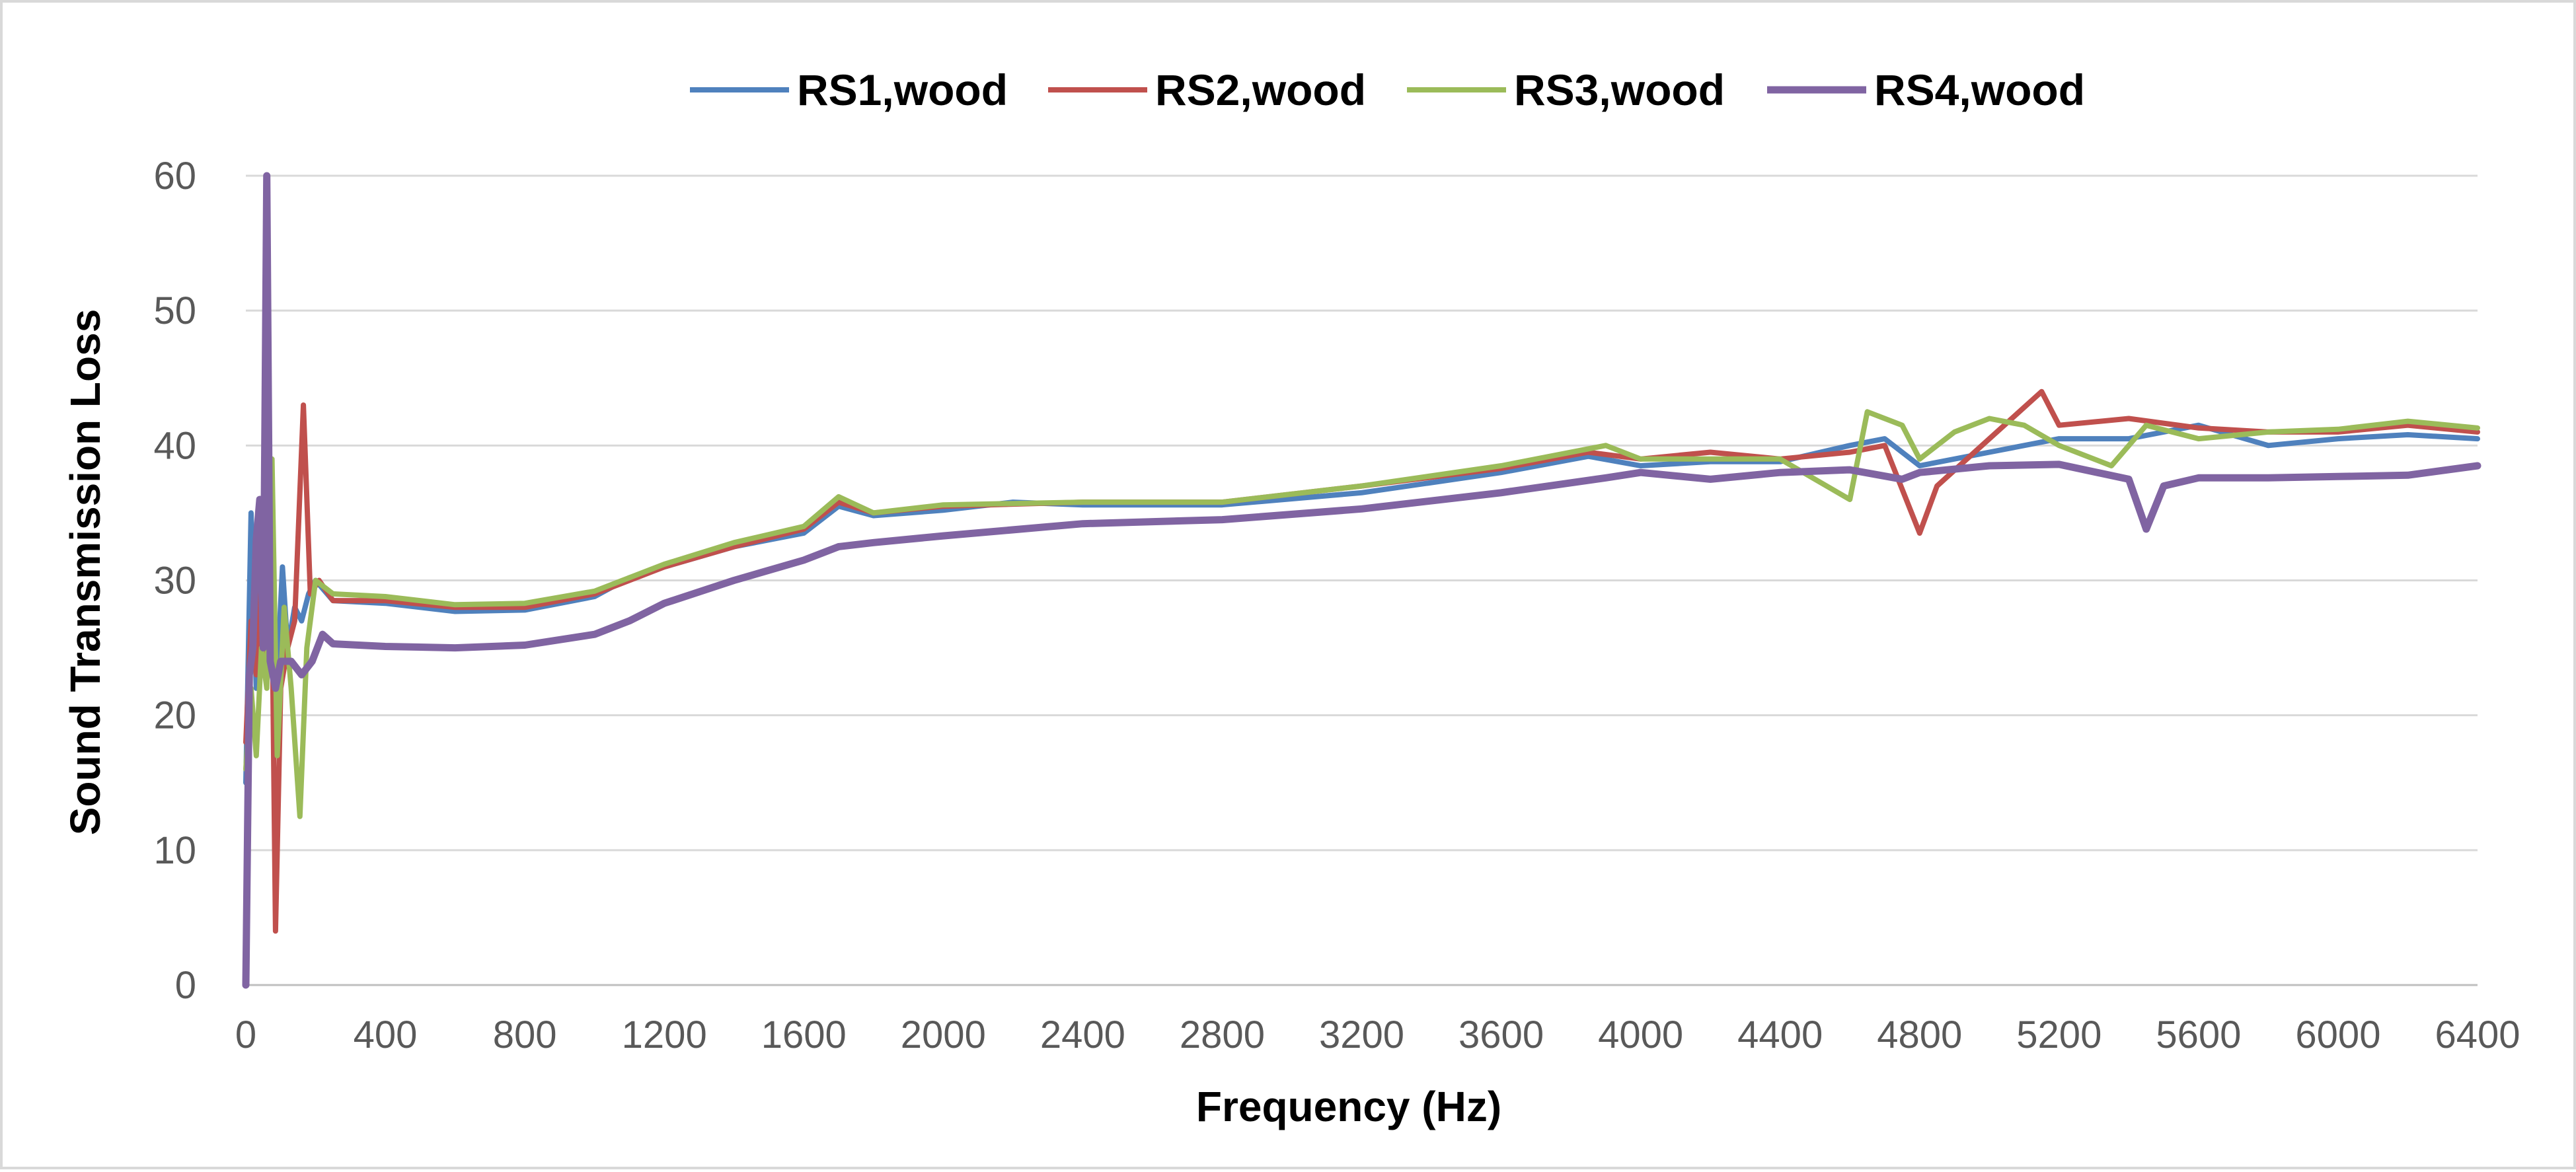 The height and width of the screenshot is (1172, 2576). Describe the element at coordinates (1619, 89) in the screenshot. I see `legend-label-3: RS3,wood` at that location.